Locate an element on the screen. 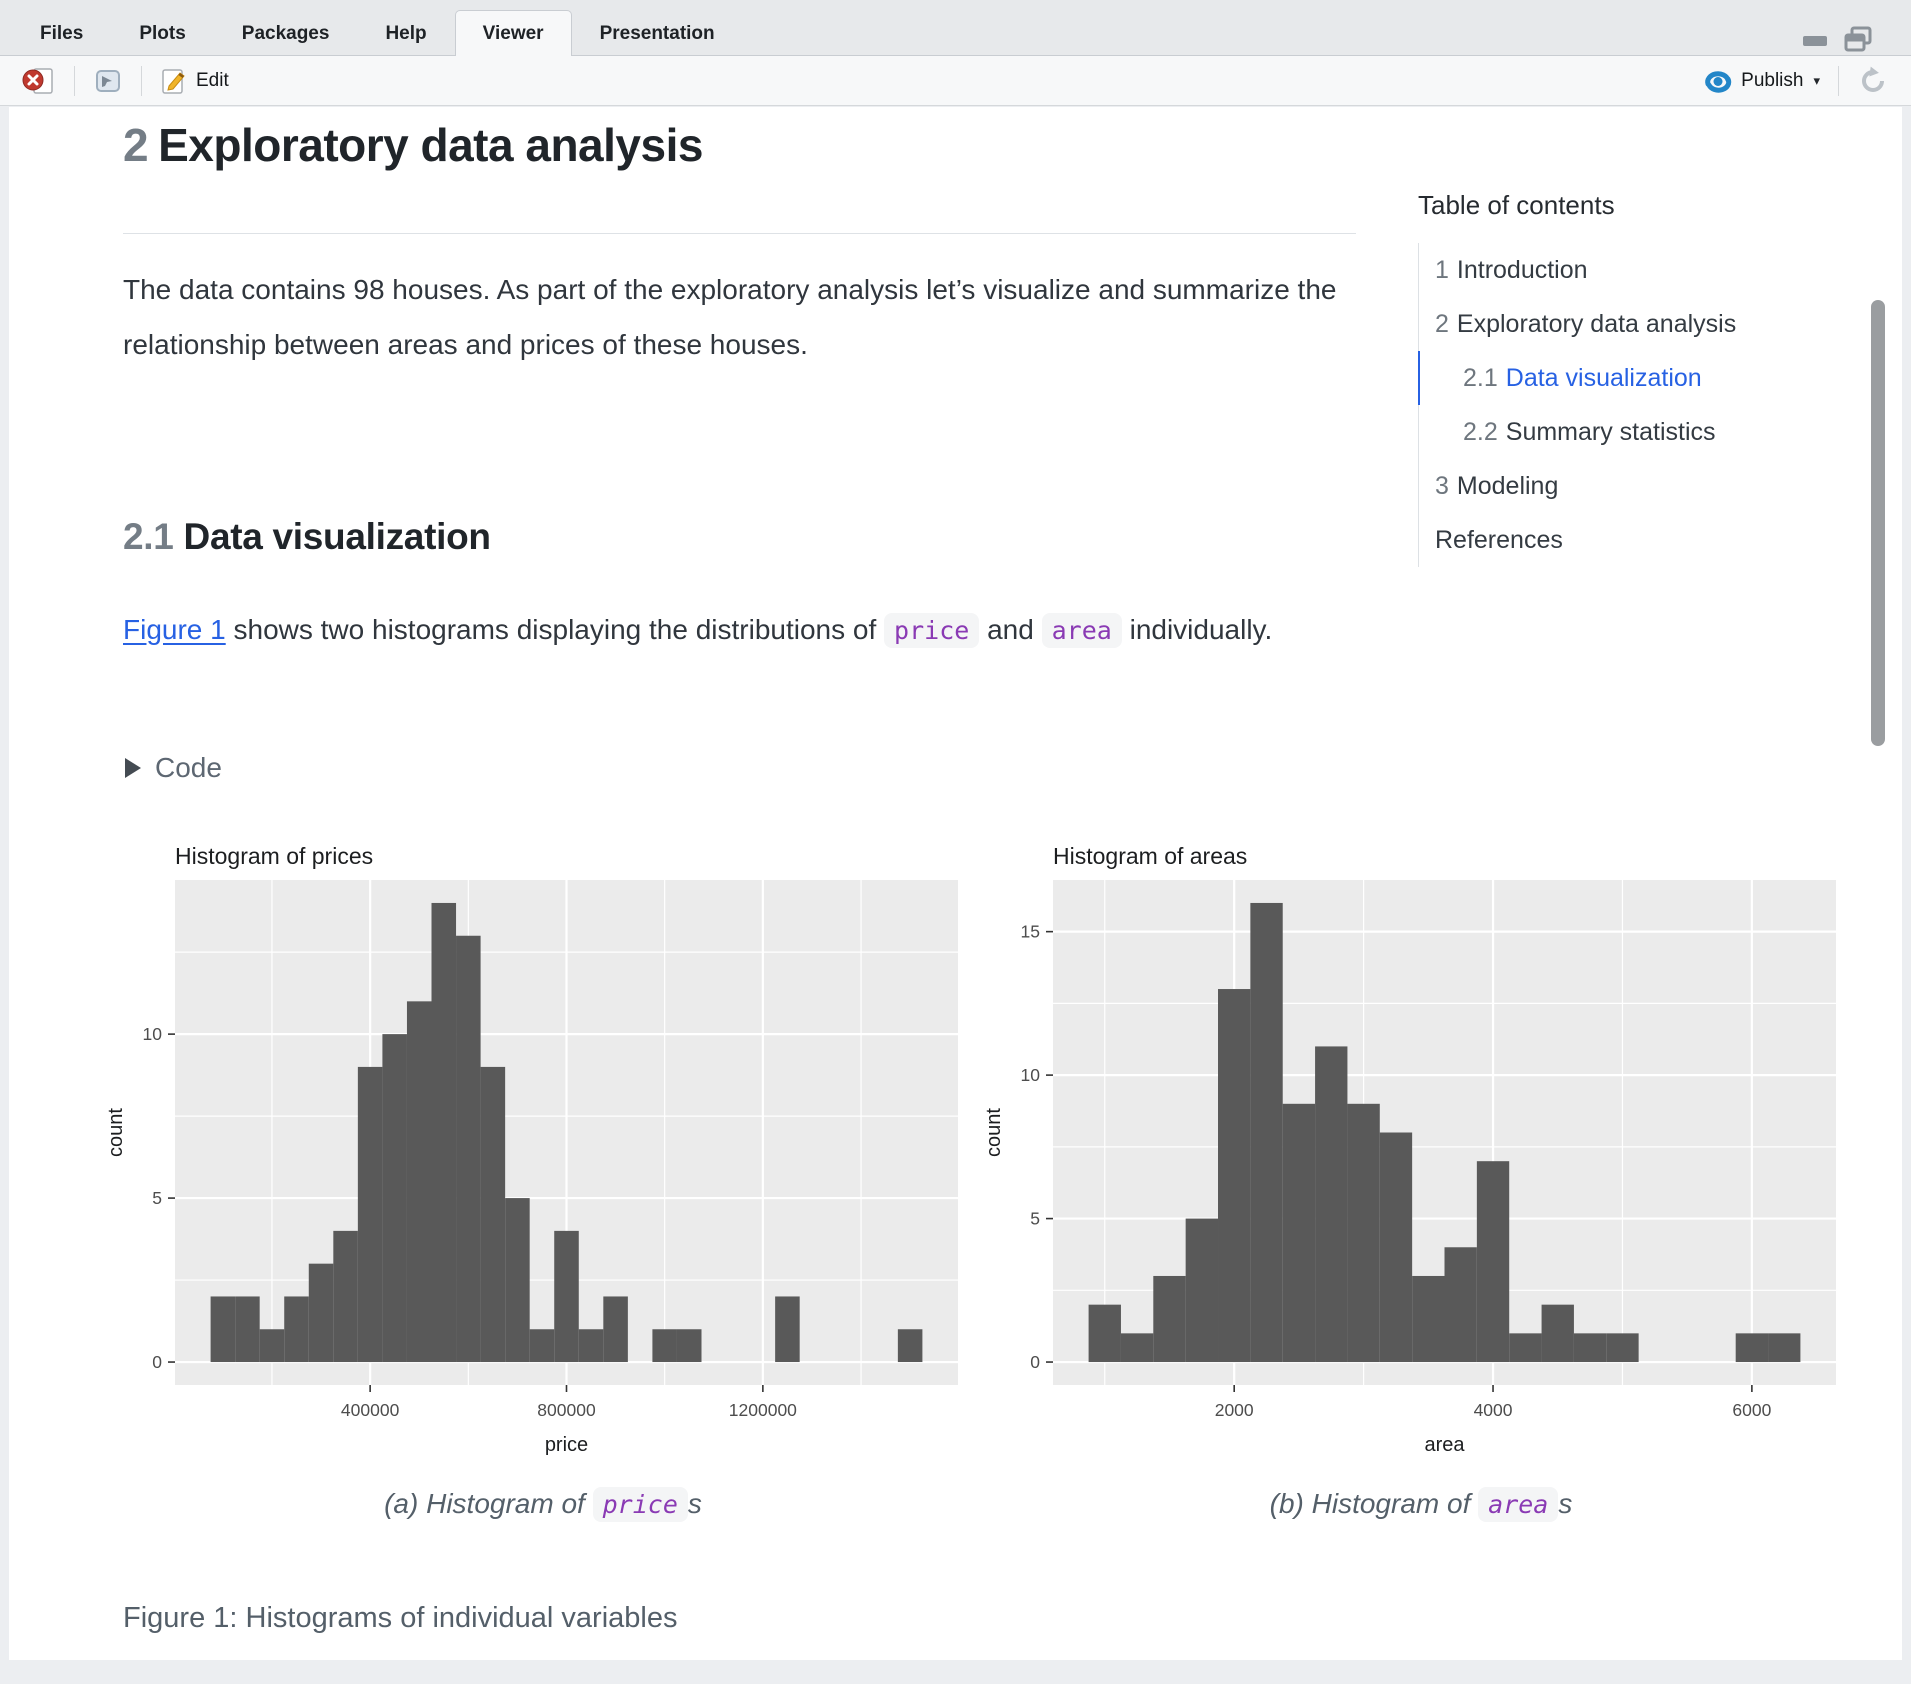  minimize-pane-icon is located at coordinates (1816, 41).